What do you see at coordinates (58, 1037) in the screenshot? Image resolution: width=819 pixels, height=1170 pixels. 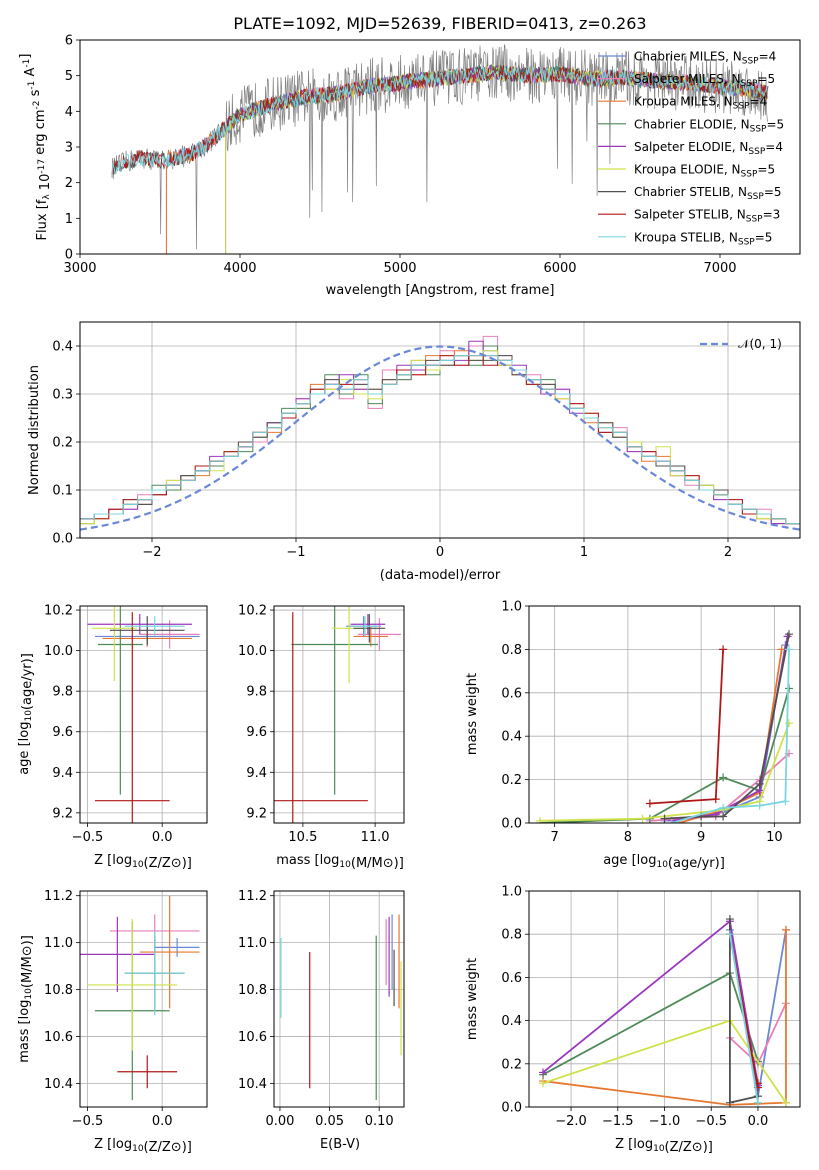 I see `mass-vs-z-ytick-label: 10.6` at bounding box center [58, 1037].